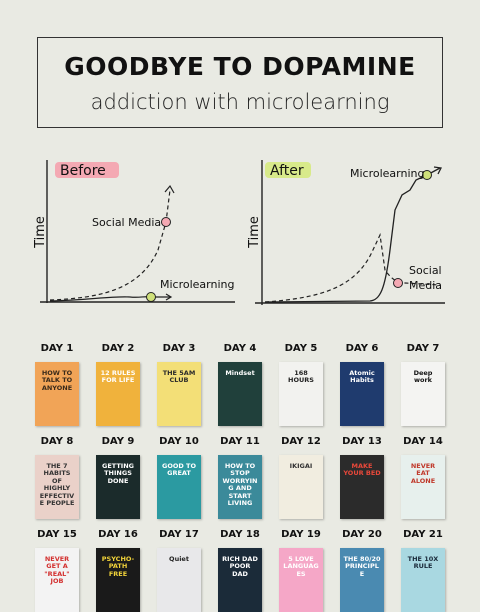  Describe the element at coordinates (57, 348) in the screenshot. I see `day-label: DAY 1` at that location.